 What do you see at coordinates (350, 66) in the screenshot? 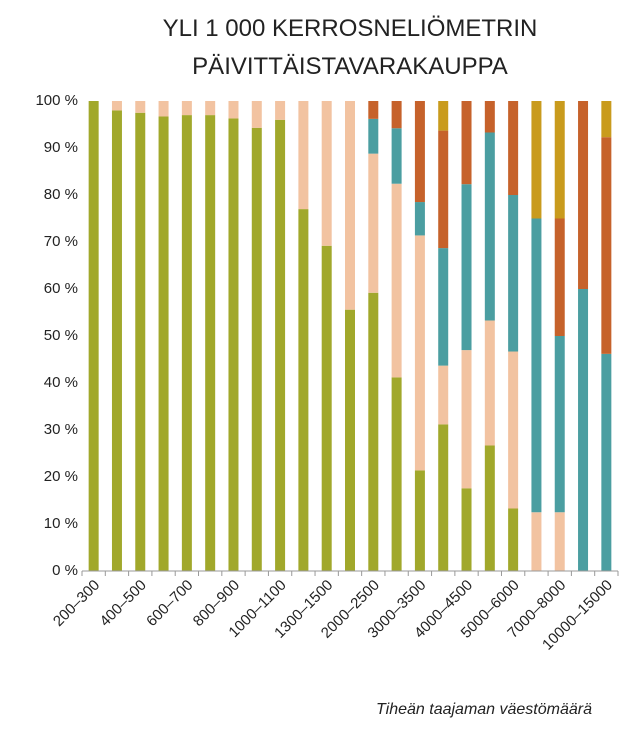
I see `chart-title: PÄIVITTÄISTAVARAKAUPPA` at bounding box center [350, 66].